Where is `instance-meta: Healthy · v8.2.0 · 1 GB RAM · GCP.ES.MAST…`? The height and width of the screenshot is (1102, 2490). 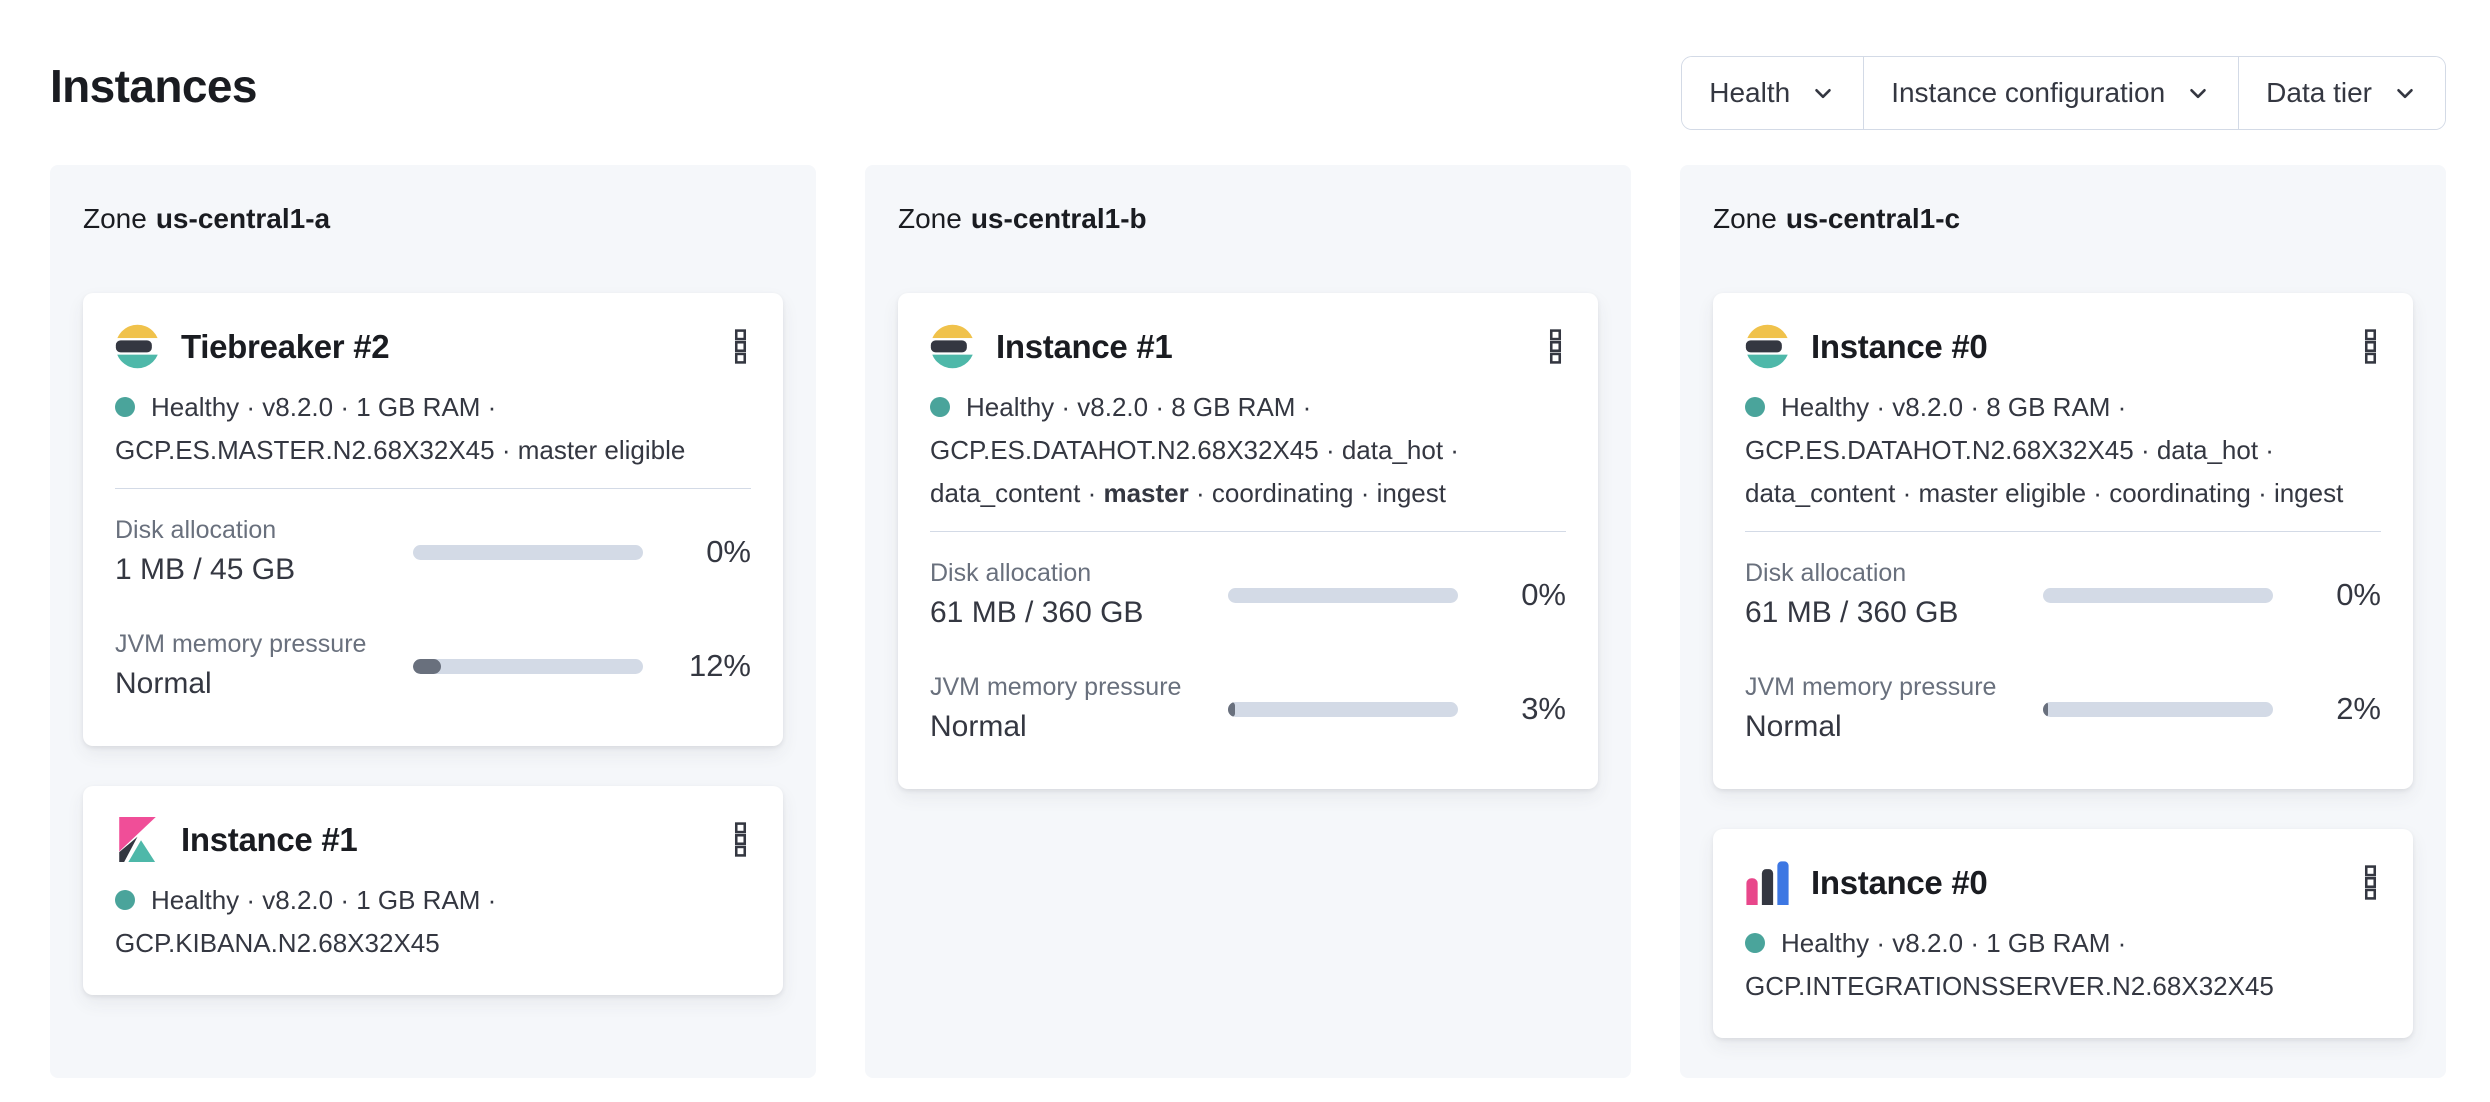
instance-meta: Healthy · v8.2.0 · 1 GB RAM · GCP.ES.MAST… is located at coordinates (433, 429).